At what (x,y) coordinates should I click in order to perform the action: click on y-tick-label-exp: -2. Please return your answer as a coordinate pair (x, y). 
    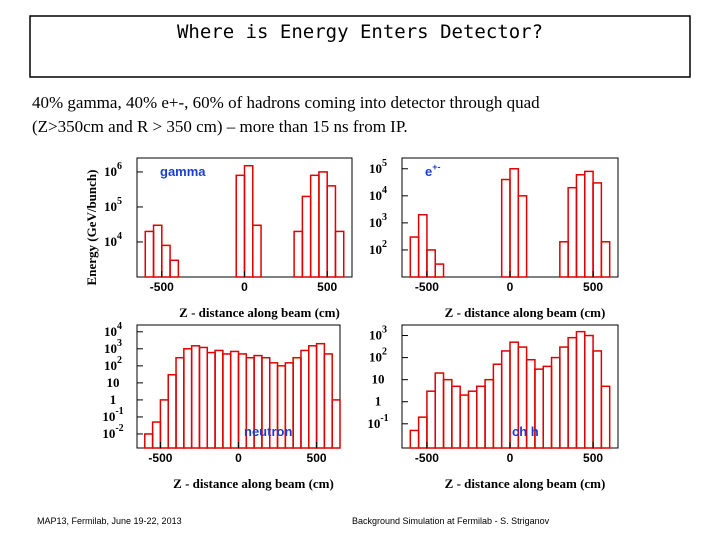
    Looking at the image, I should click on (119, 428).